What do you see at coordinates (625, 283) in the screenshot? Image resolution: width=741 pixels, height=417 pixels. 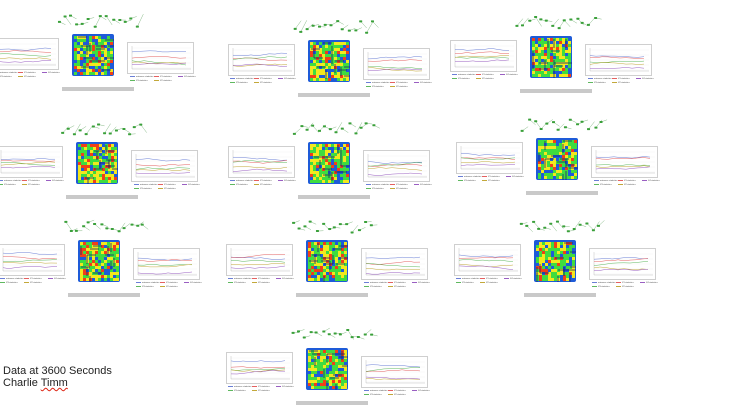 I see `legend-item: X1 statistics` at bounding box center [625, 283].